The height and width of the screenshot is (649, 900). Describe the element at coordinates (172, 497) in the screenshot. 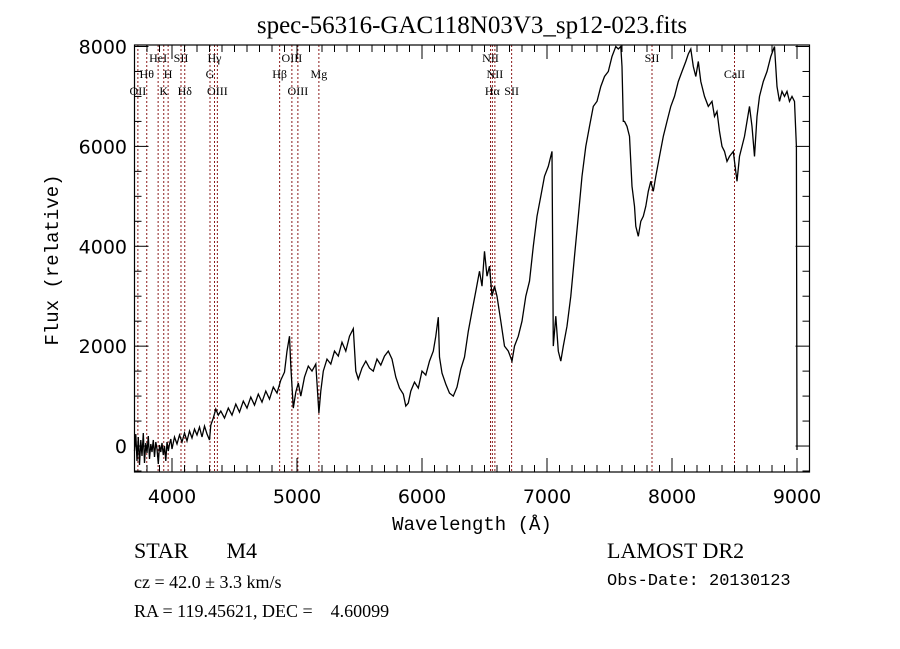

I see `x-tick-label: 4000` at that location.